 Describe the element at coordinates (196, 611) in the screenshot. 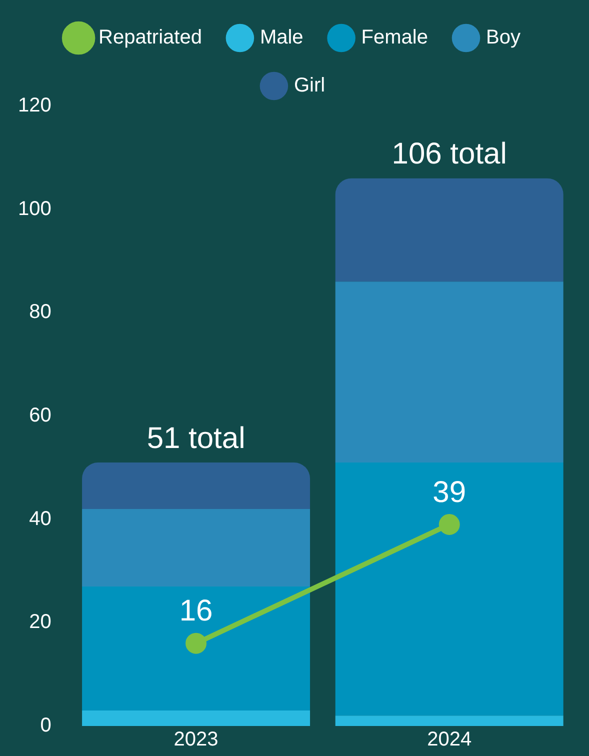

I see `data-label: 16` at that location.